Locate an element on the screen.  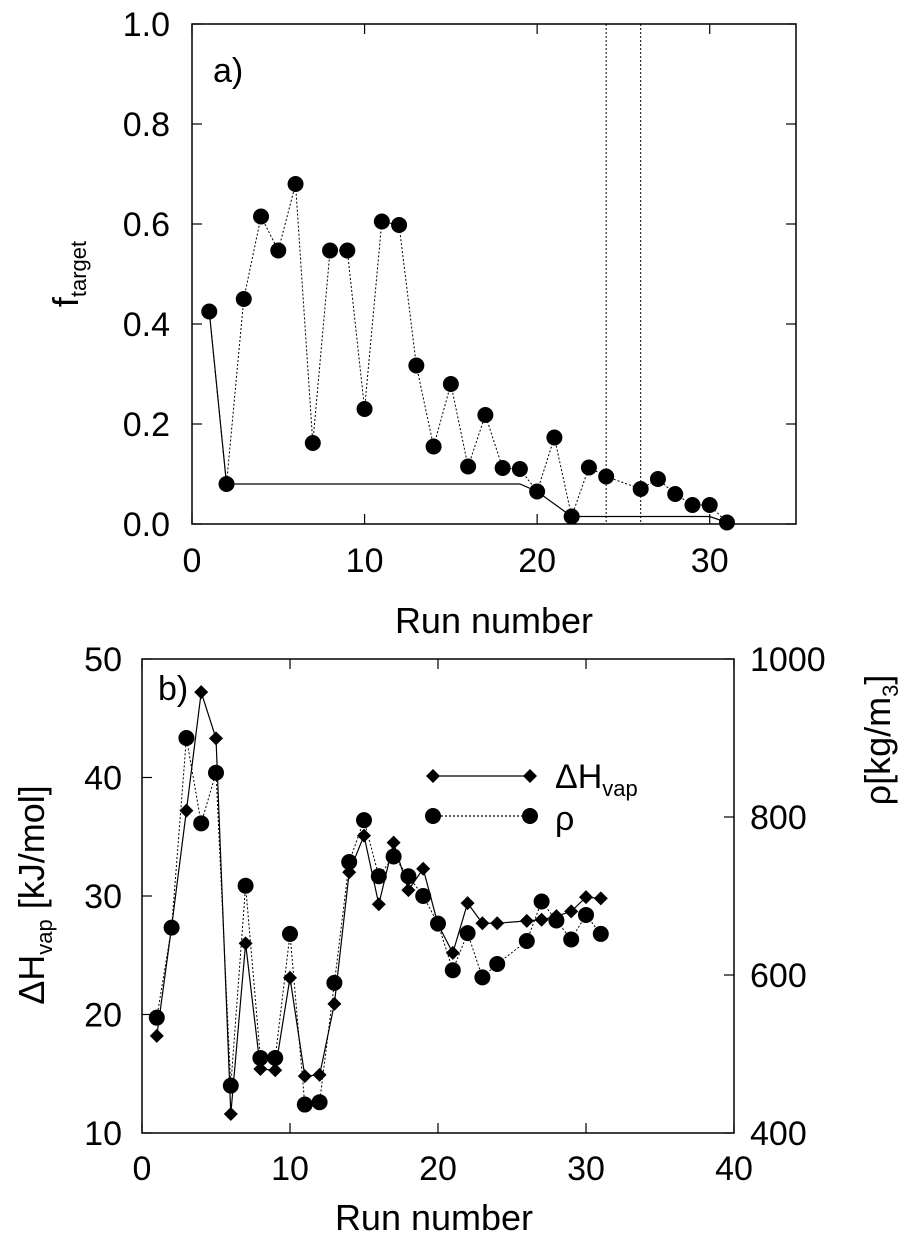
y-tick-label: 0.4 is located at coordinates (146, 325).